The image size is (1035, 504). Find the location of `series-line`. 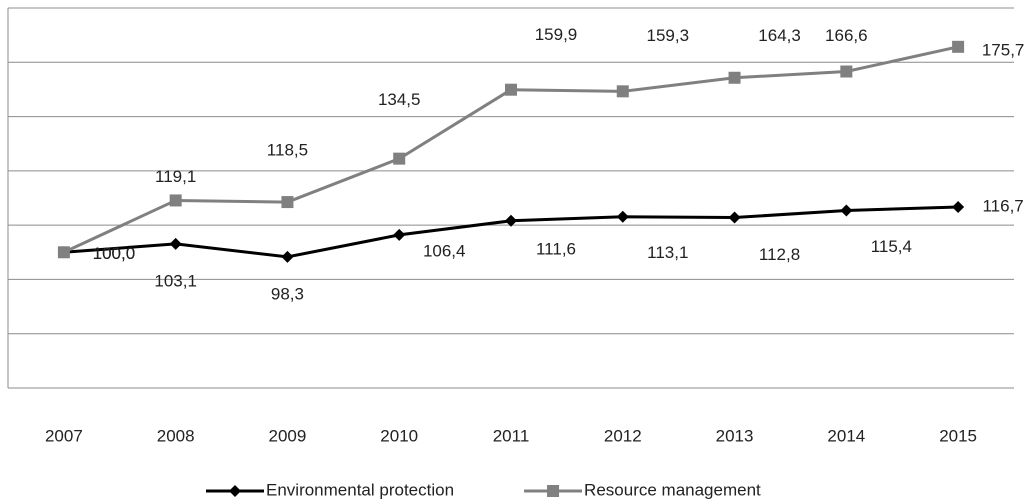

series-line is located at coordinates (511, 232).